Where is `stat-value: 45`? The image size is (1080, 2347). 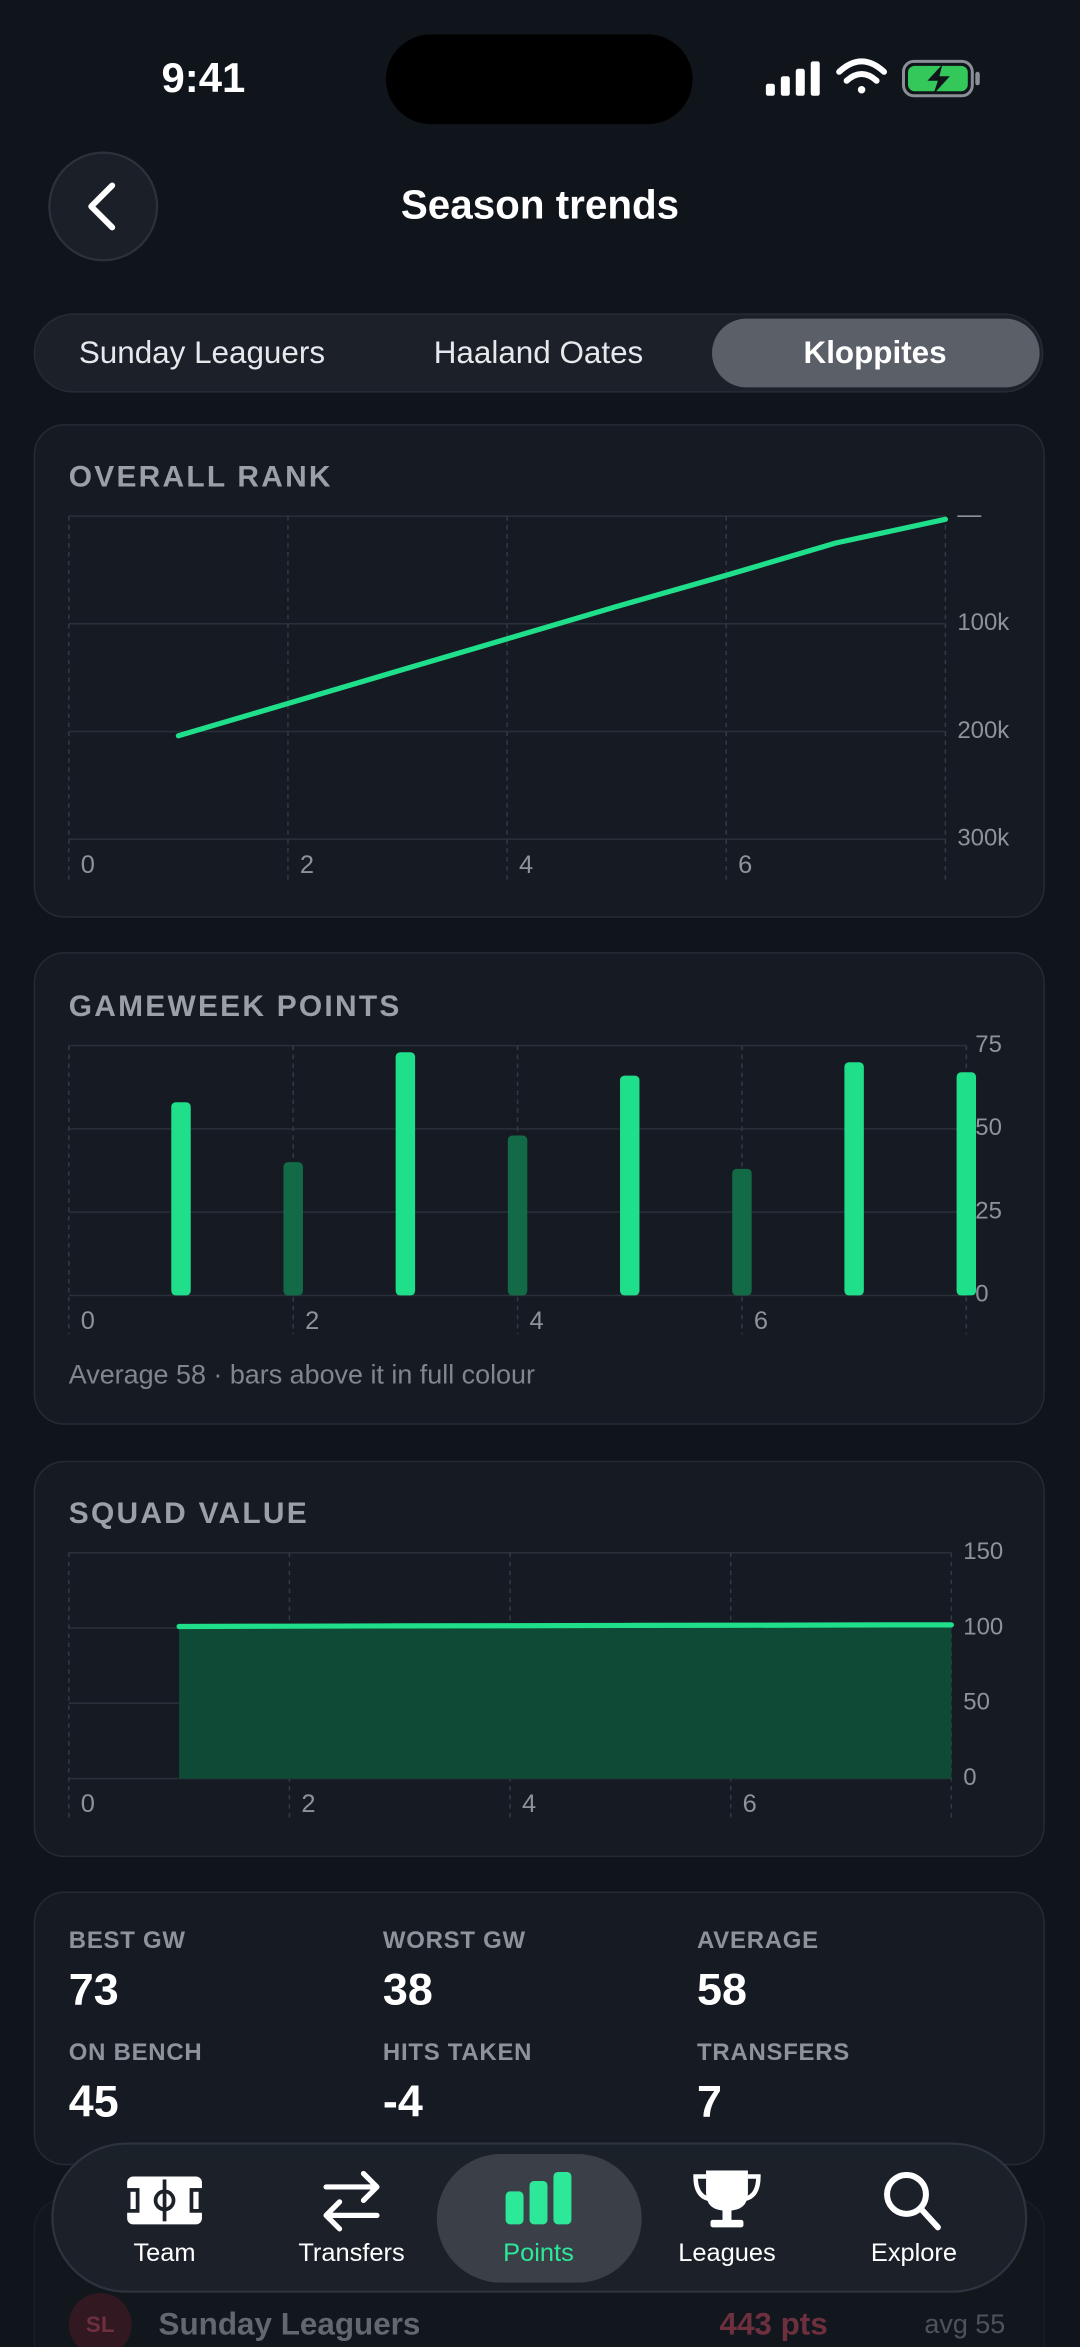 stat-value: 45 is located at coordinates (94, 2101).